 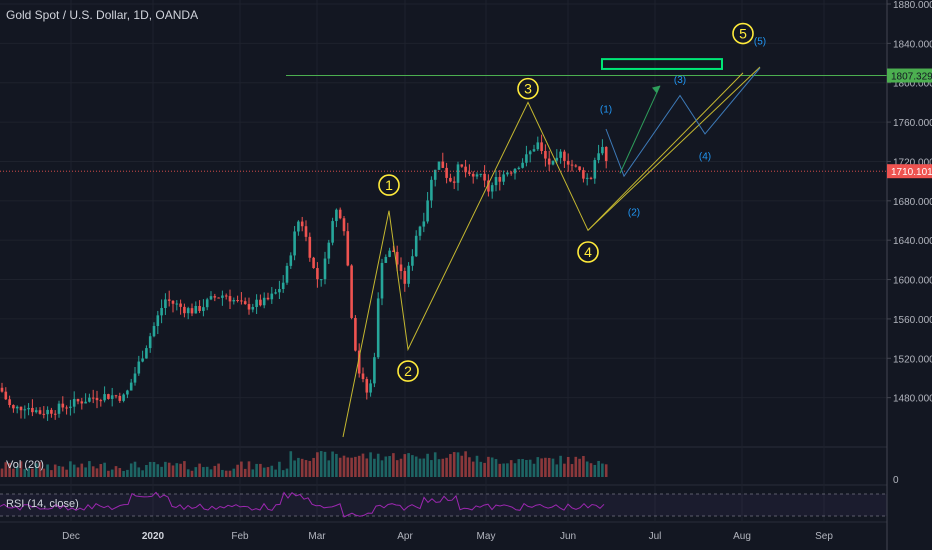 What do you see at coordinates (662, 64) in the screenshot?
I see `target-zone` at bounding box center [662, 64].